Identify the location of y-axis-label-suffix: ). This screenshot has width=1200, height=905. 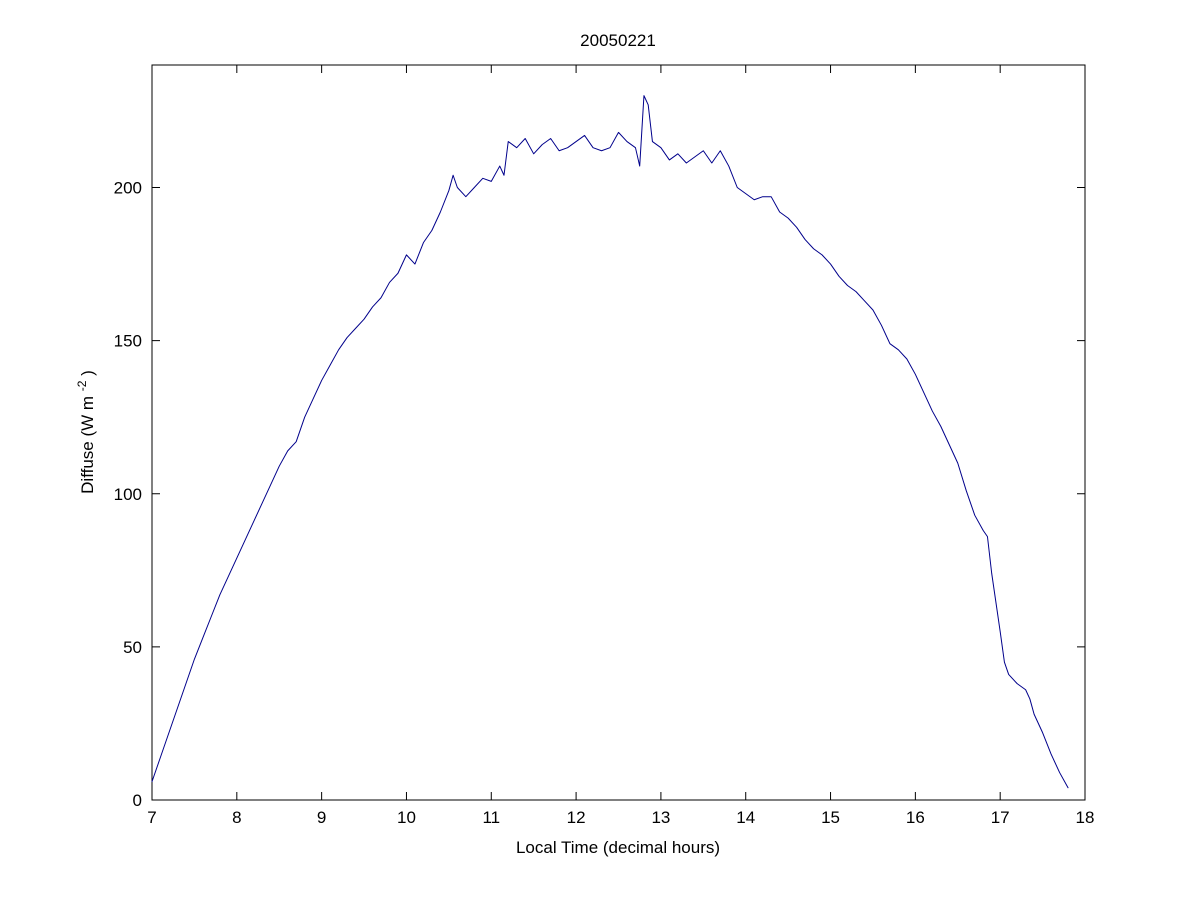
(87, 373).